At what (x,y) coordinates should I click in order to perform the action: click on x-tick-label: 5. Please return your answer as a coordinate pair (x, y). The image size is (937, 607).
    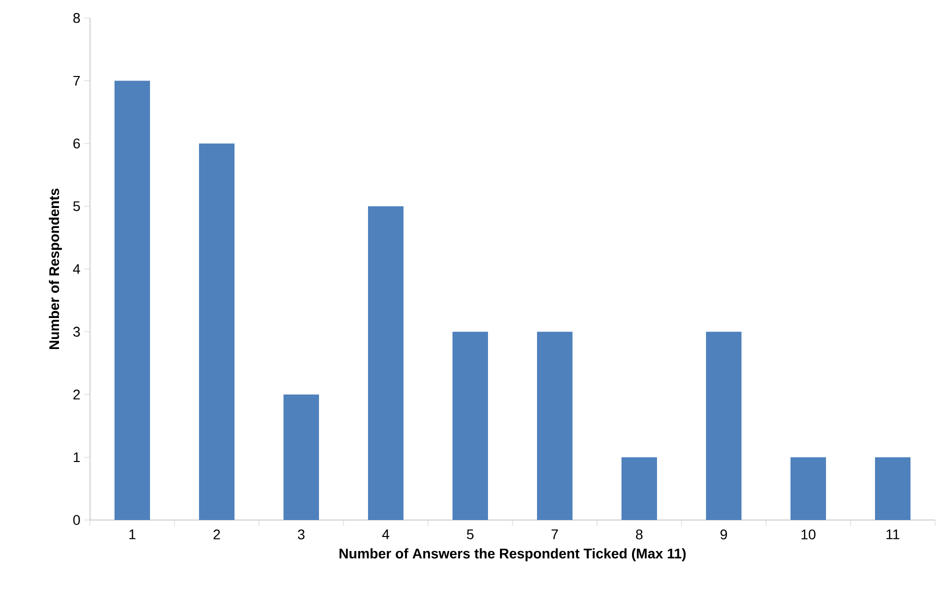
    Looking at the image, I should click on (470, 535).